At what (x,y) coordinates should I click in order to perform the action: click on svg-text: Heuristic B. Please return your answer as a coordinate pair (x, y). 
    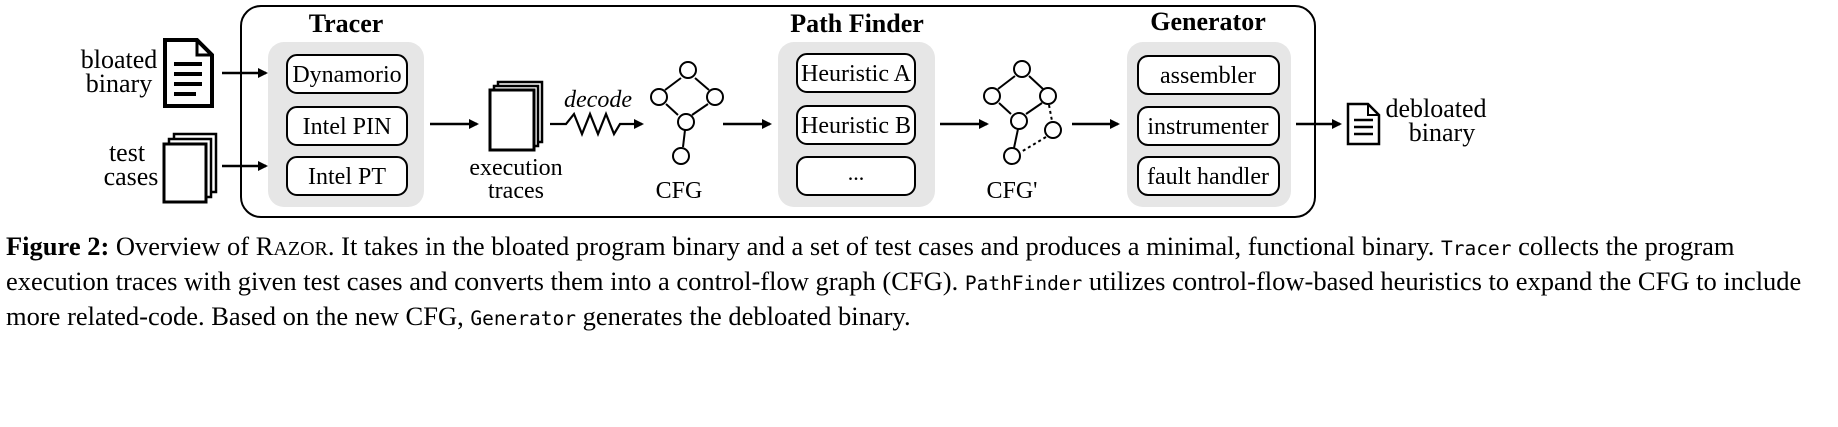
    Looking at the image, I should click on (856, 126).